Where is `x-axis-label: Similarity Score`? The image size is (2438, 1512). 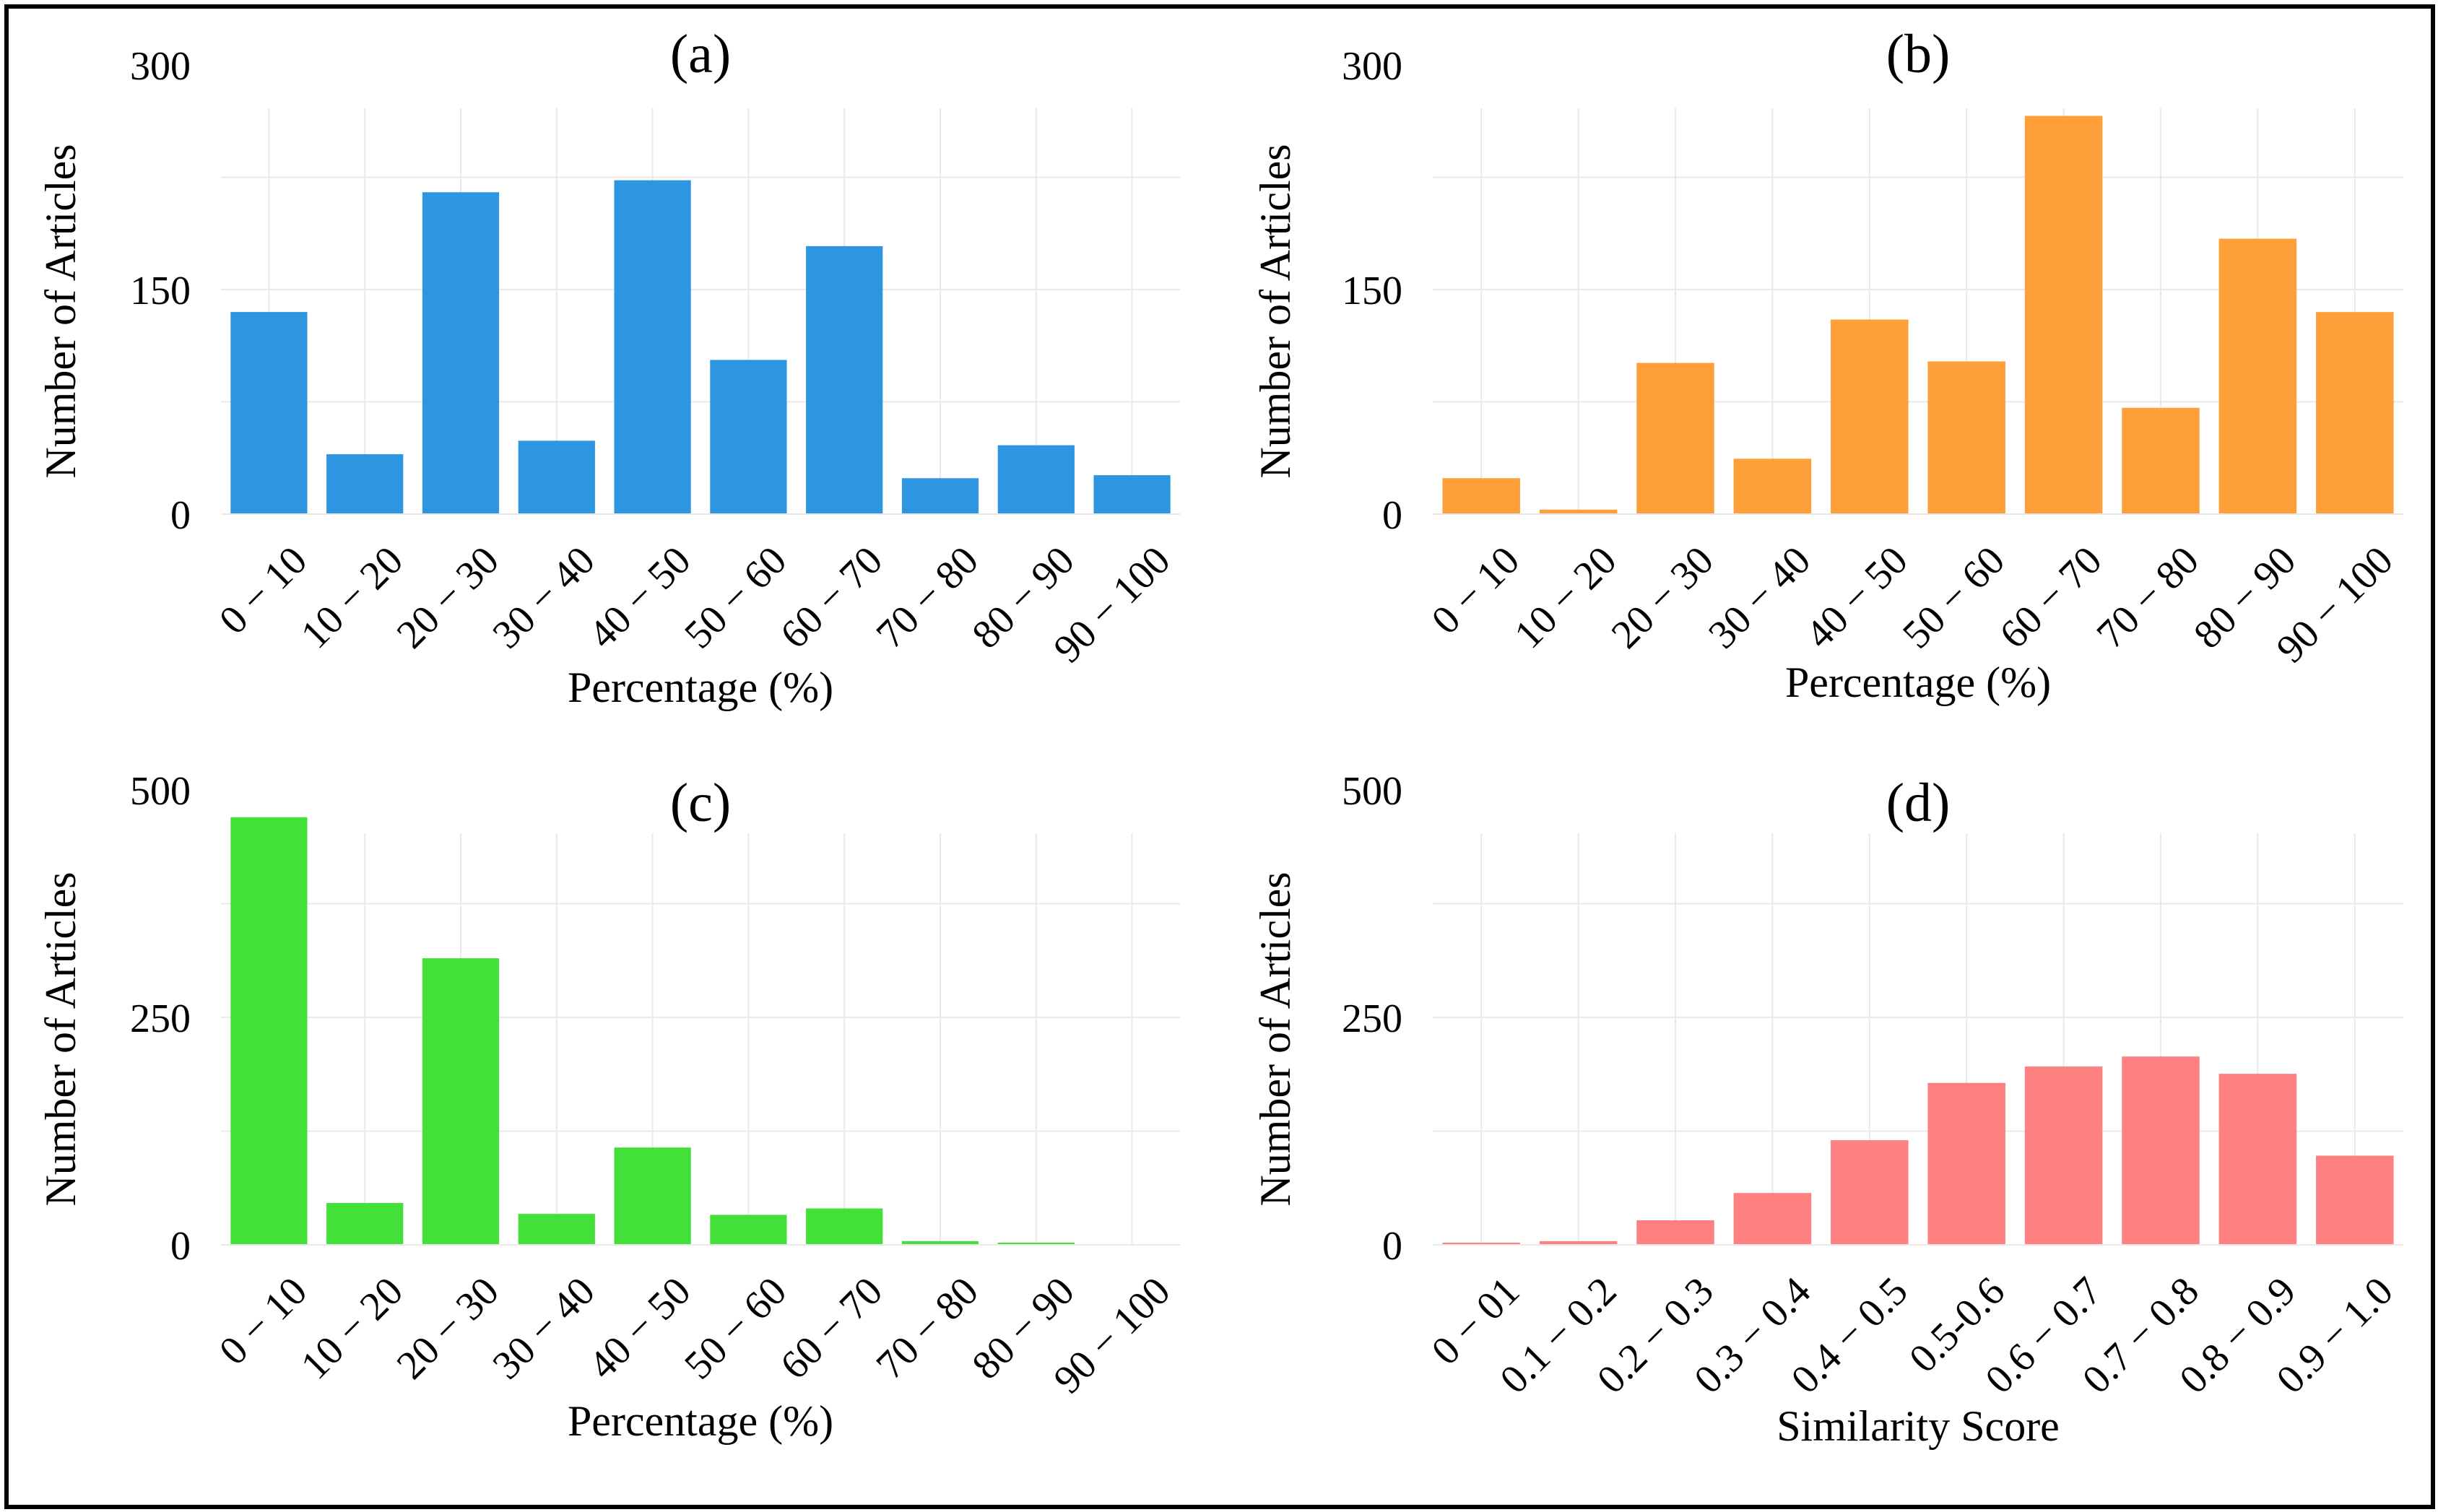
x-axis-label: Similarity Score is located at coordinates (1918, 1426).